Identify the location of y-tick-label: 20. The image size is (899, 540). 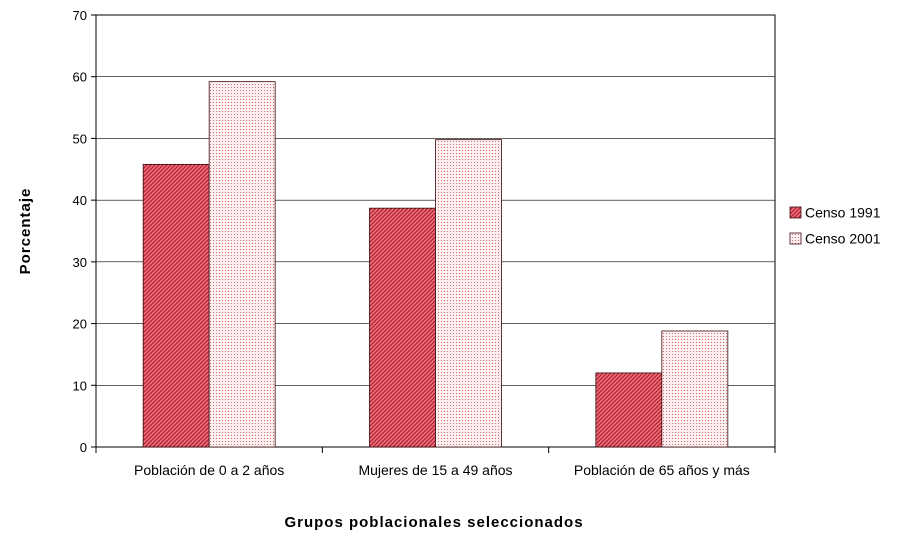
(80, 324).